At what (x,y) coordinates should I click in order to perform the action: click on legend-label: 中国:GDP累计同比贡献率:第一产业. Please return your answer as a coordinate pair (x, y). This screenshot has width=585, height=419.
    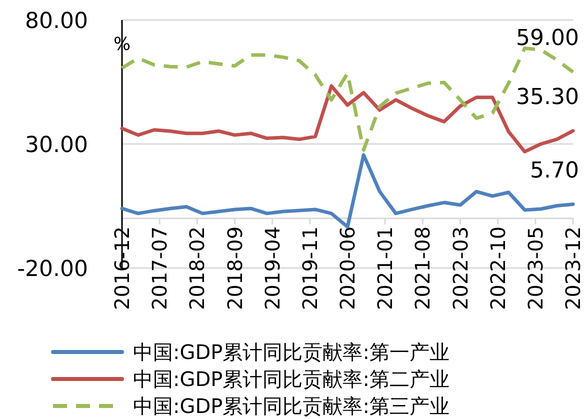
    Looking at the image, I should click on (291, 352).